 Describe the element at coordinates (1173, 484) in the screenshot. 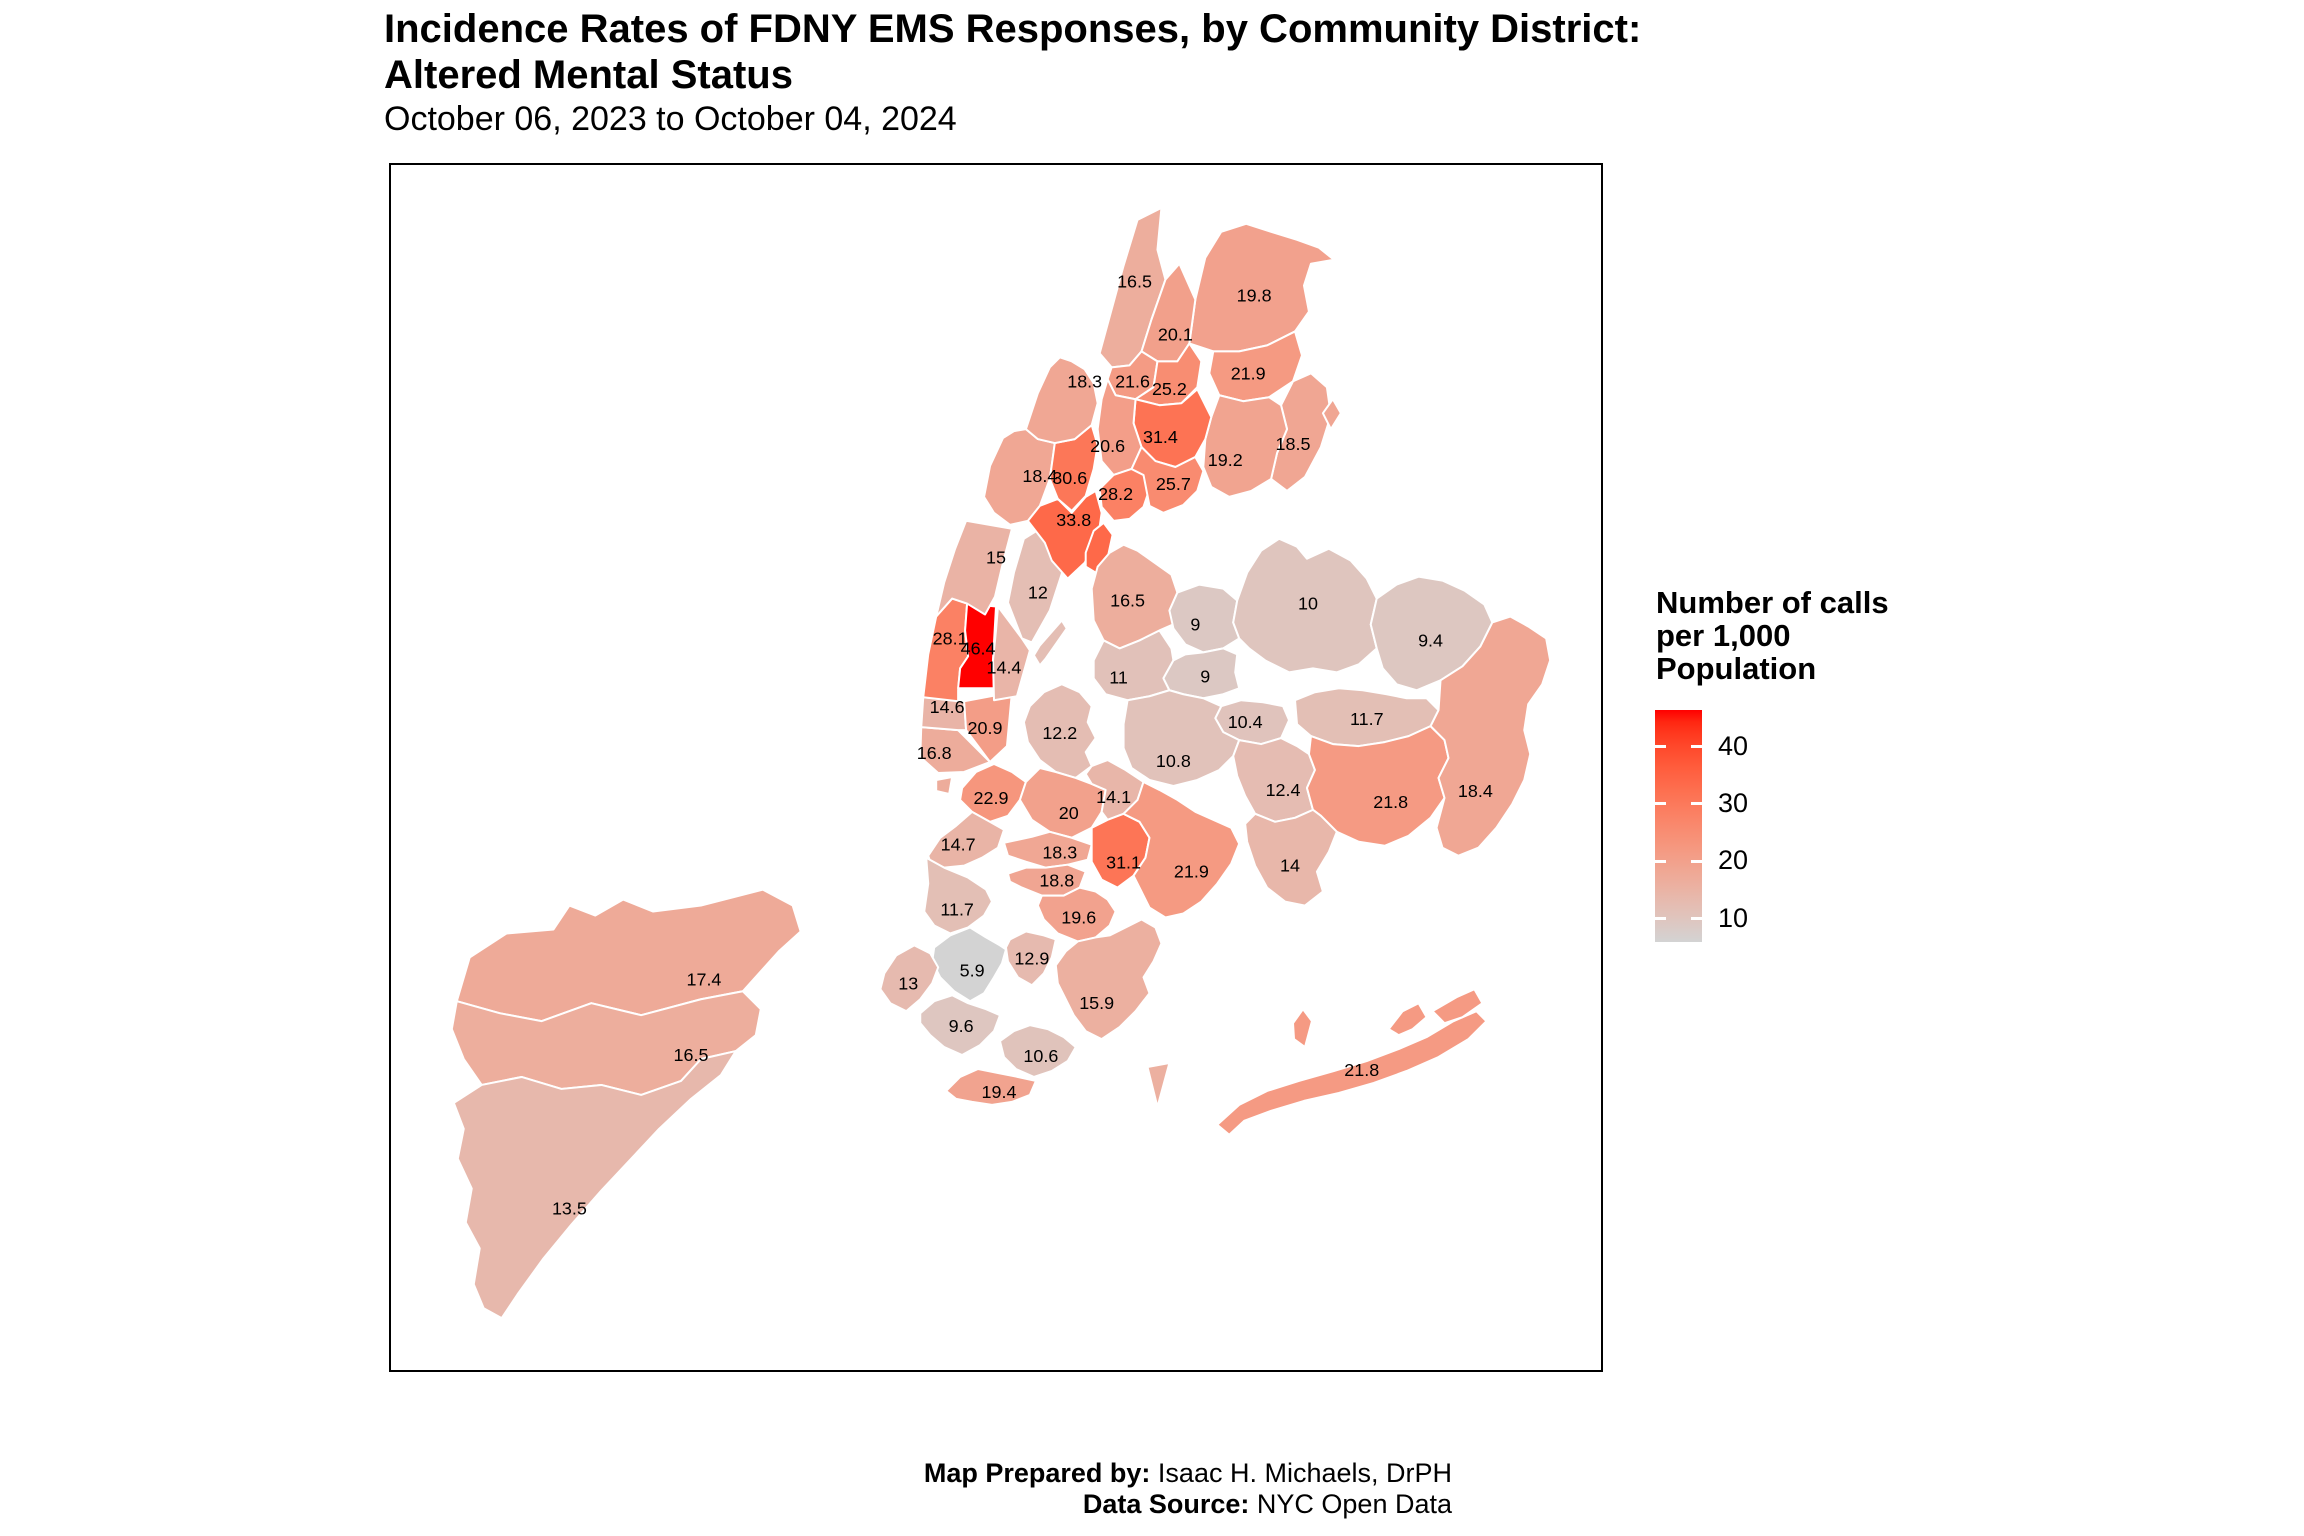

I see `district-value-label: 25.7` at that location.